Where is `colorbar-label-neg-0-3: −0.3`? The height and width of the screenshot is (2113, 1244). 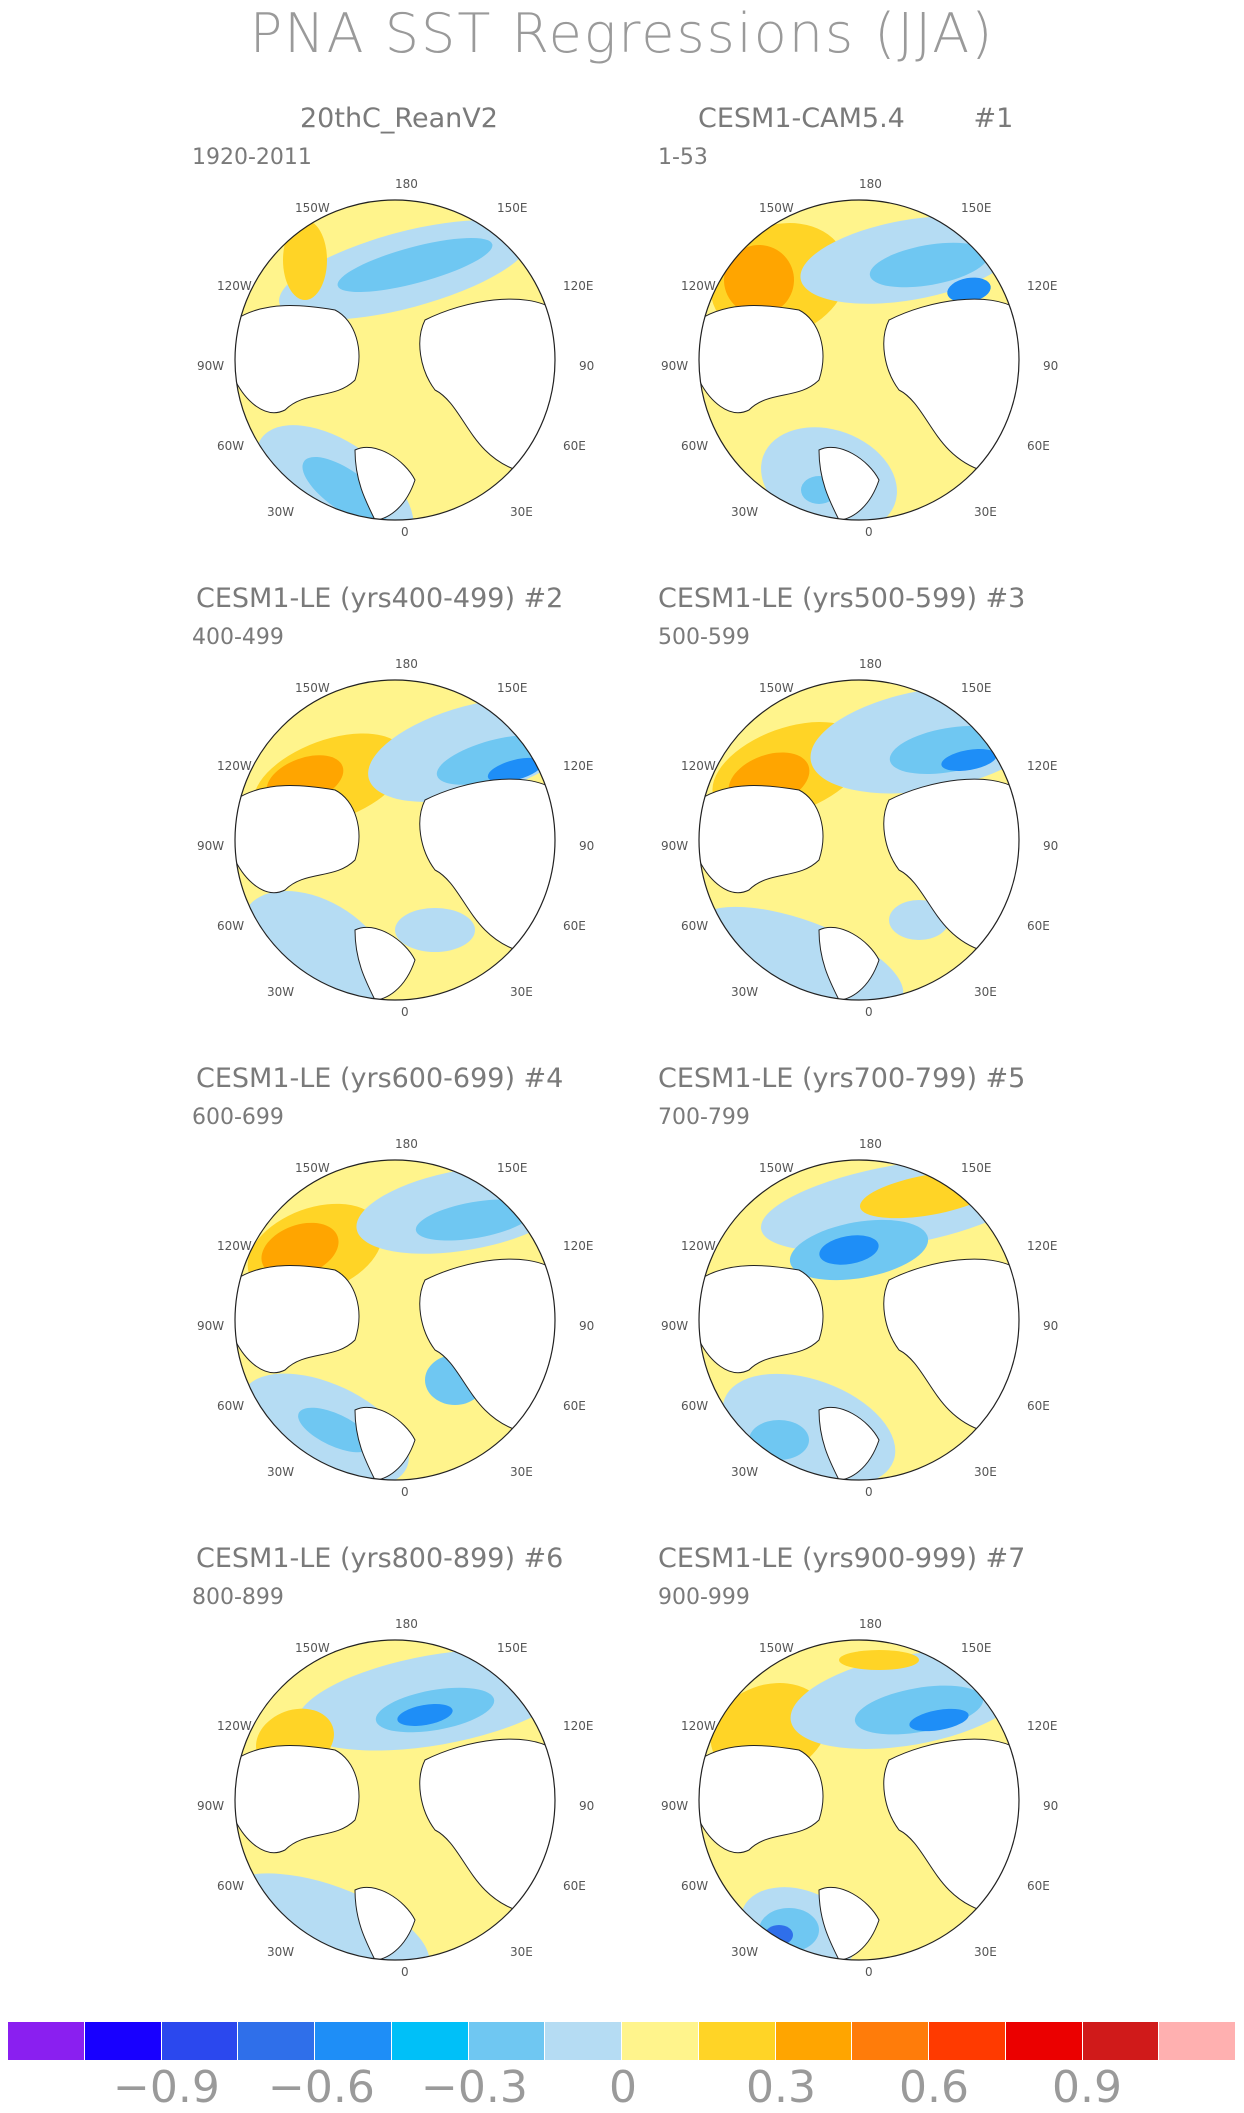
colorbar-label-neg-0-3: −0.3 is located at coordinates (474, 2087).